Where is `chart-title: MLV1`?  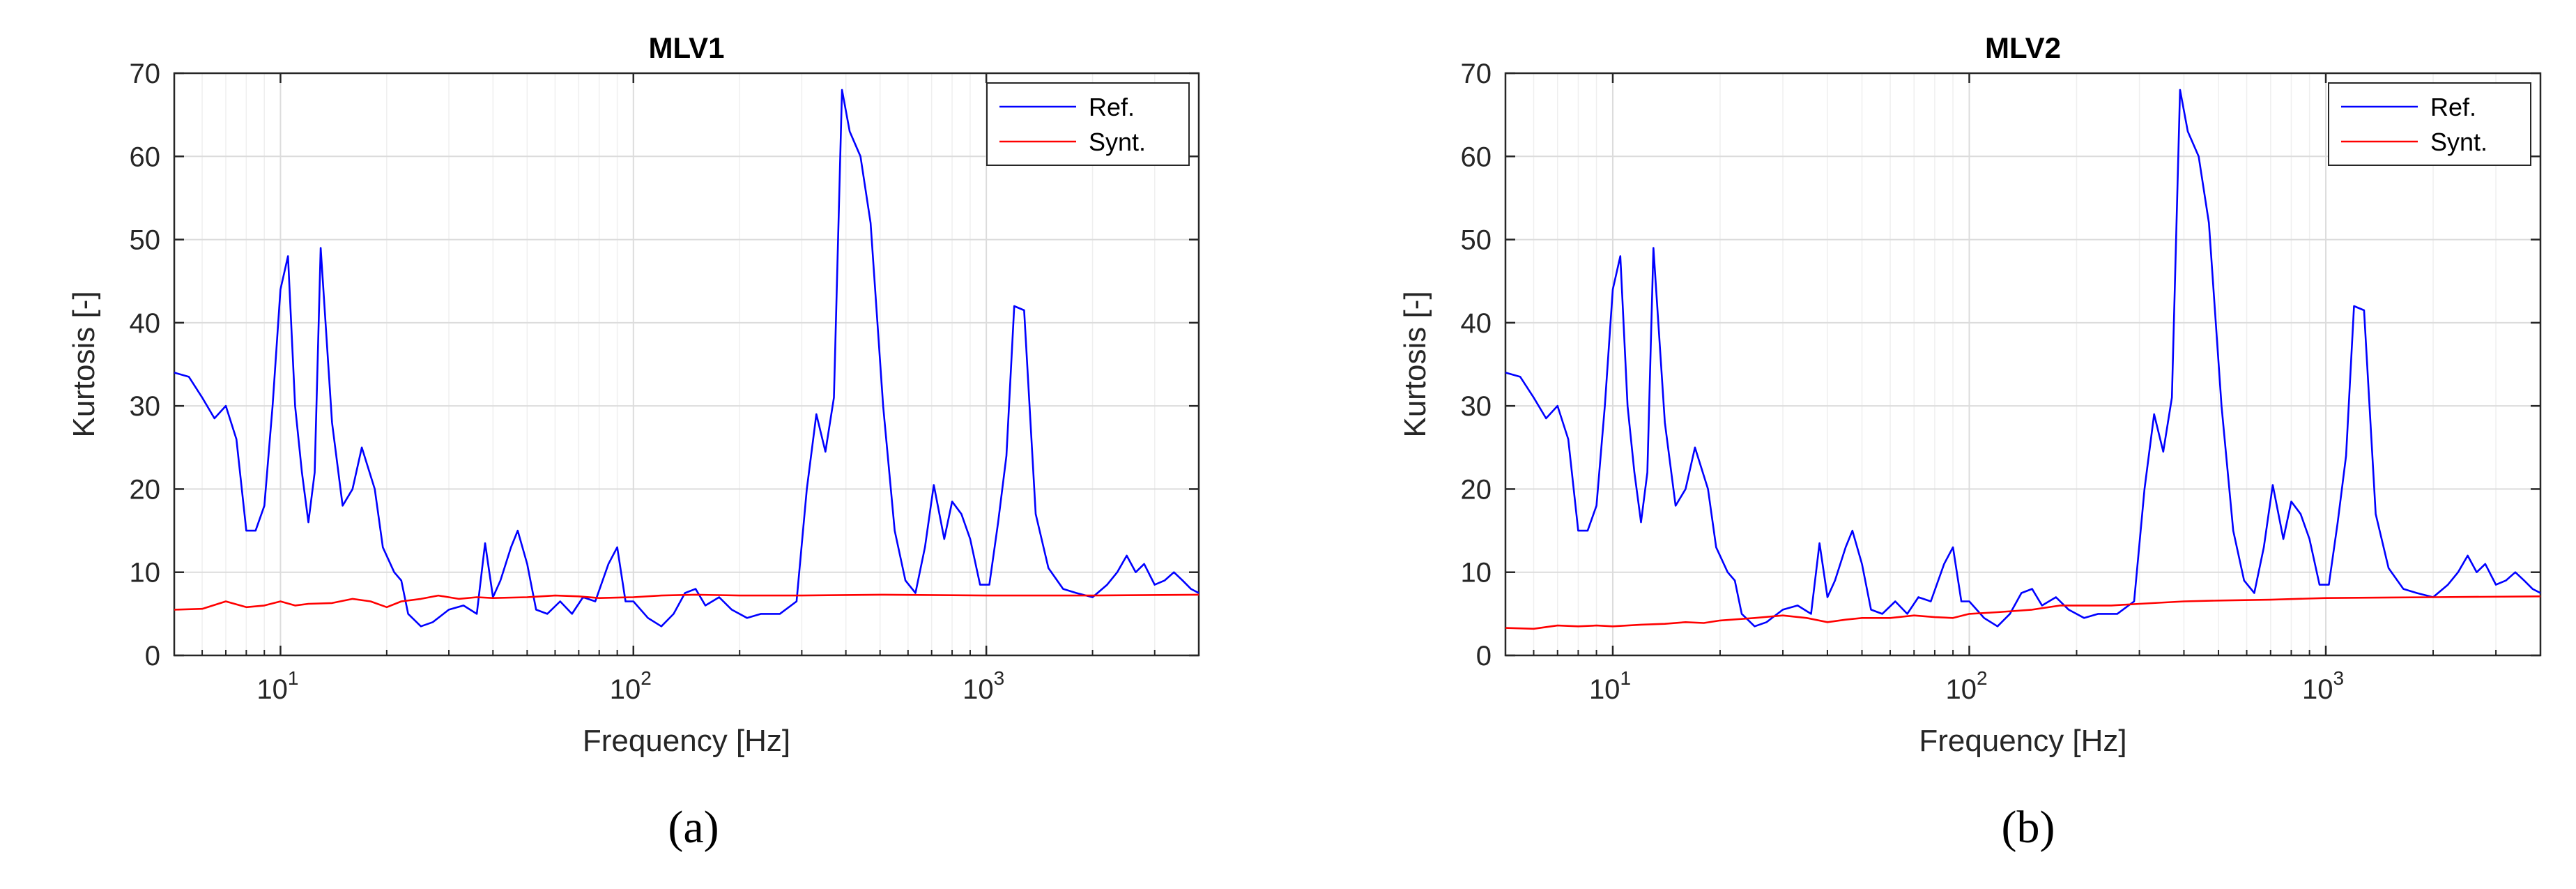
chart-title: MLV1 is located at coordinates (687, 47).